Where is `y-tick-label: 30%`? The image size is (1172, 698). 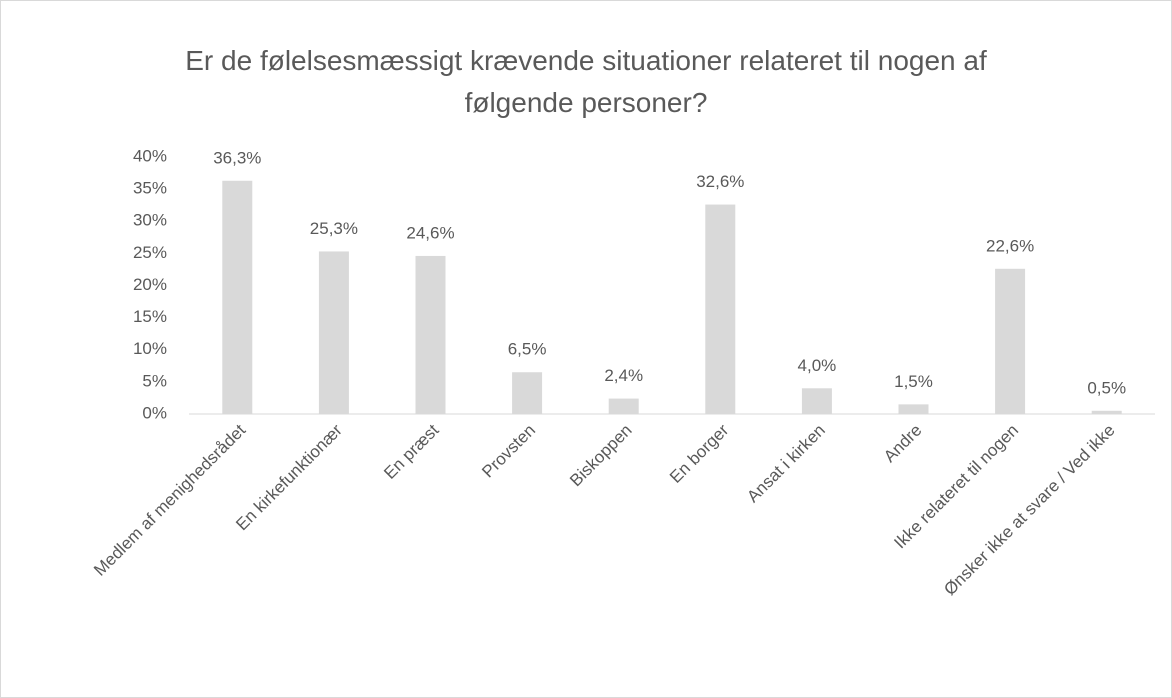 y-tick-label: 30% is located at coordinates (150, 220).